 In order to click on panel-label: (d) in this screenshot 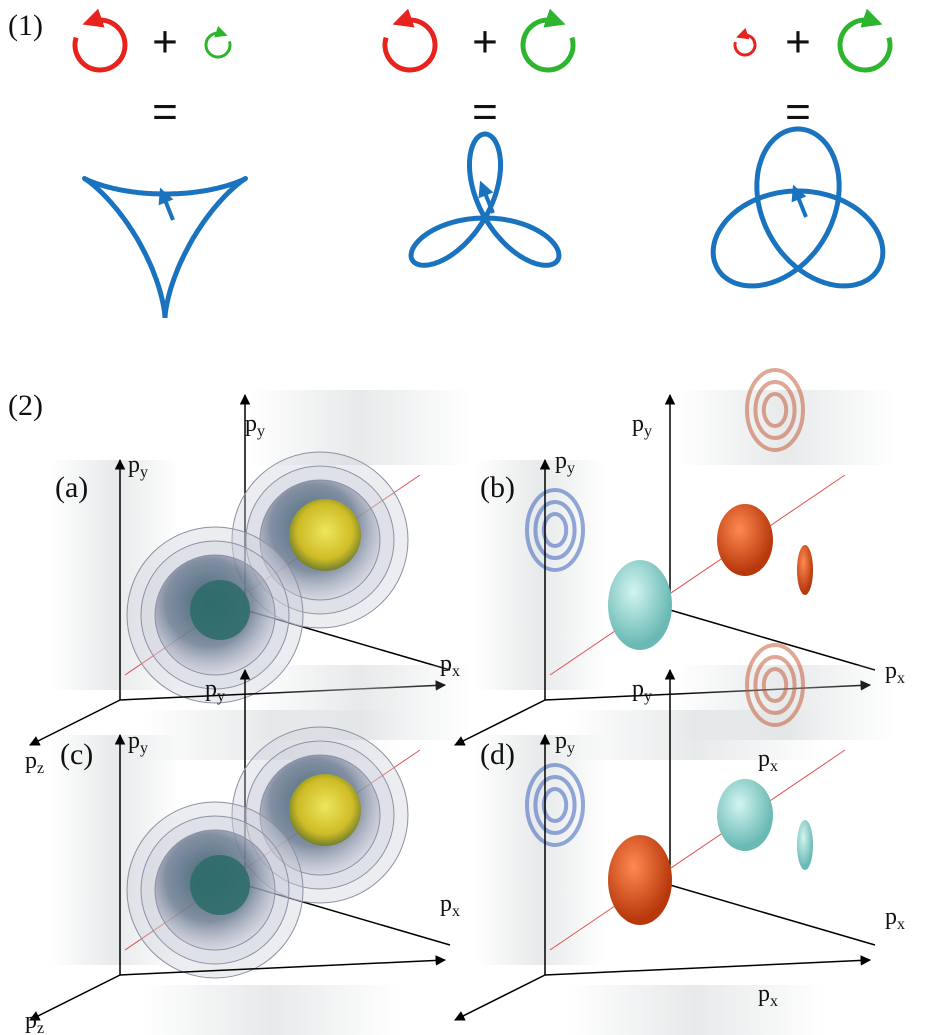, I will do `click(497, 754)`.